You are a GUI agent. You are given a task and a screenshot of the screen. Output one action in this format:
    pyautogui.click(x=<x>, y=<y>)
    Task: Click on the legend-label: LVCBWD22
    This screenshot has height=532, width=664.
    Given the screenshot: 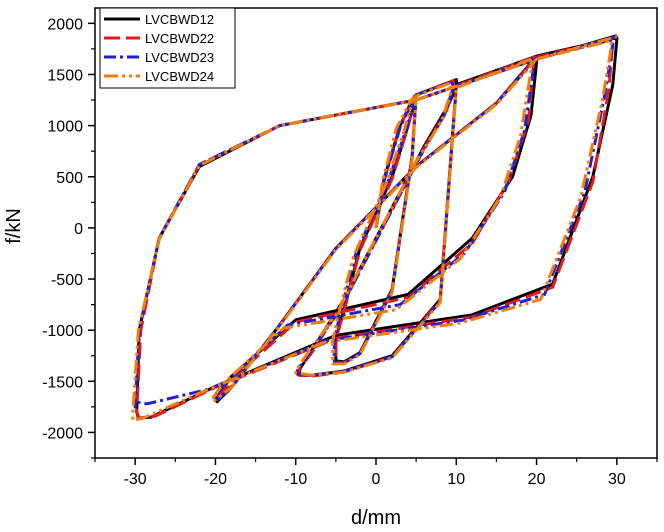 What is the action you would take?
    pyautogui.click(x=179, y=38)
    